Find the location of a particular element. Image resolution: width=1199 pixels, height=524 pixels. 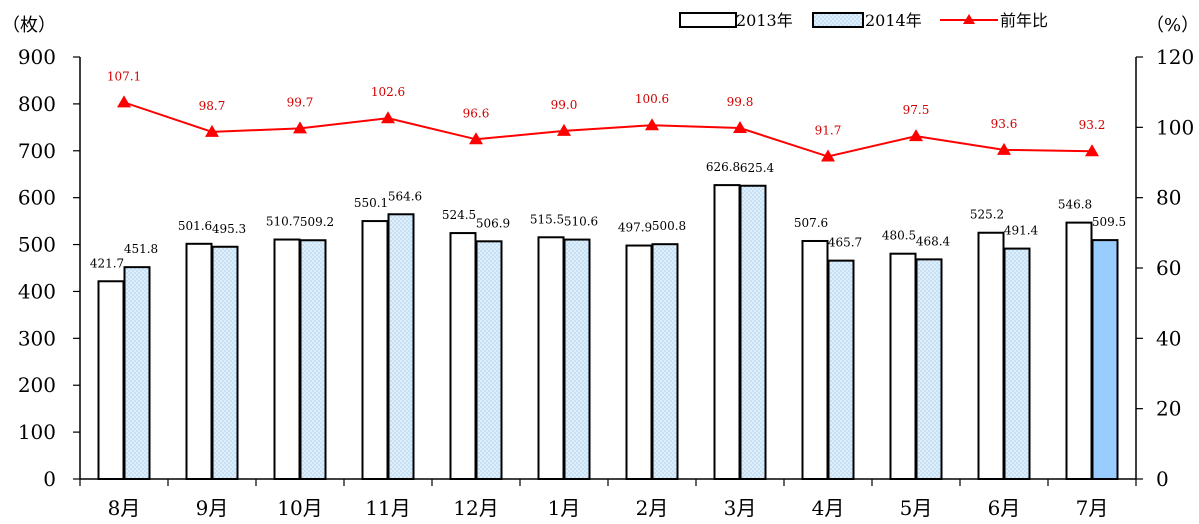

bar-2013-label: 515.5 is located at coordinates (547, 219).